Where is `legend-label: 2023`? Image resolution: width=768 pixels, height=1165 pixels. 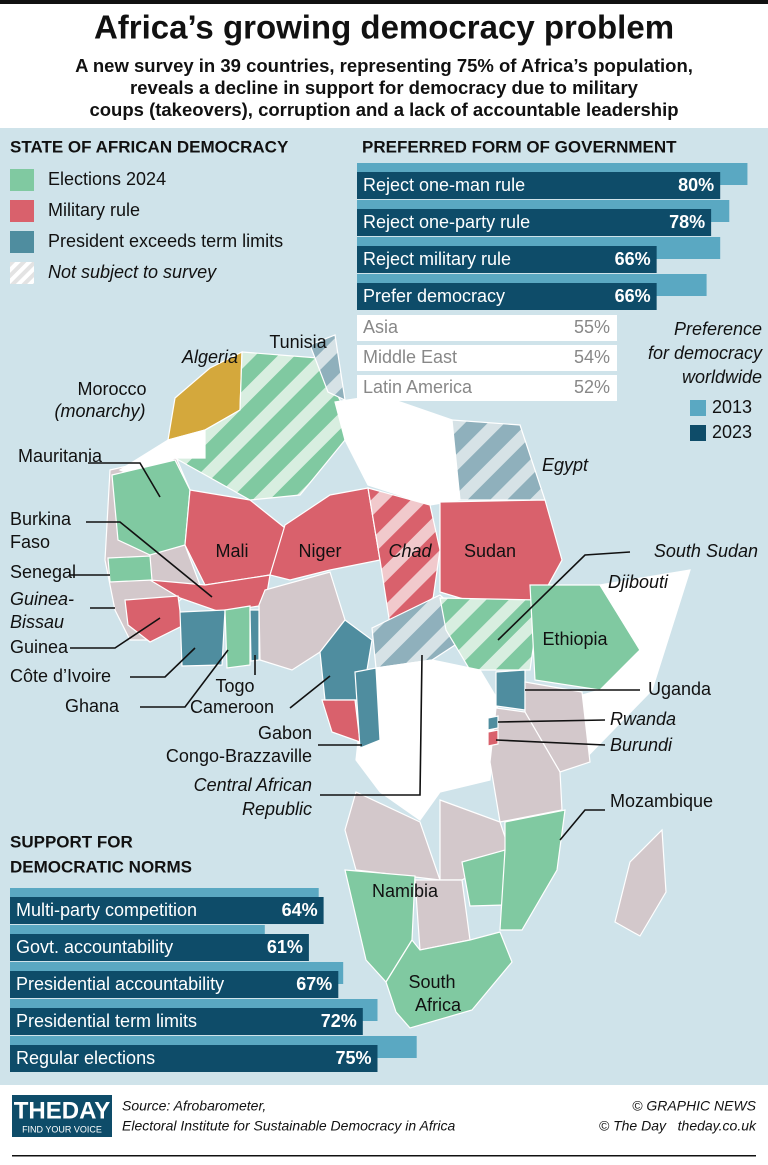
legend-label: 2023 is located at coordinates (732, 432).